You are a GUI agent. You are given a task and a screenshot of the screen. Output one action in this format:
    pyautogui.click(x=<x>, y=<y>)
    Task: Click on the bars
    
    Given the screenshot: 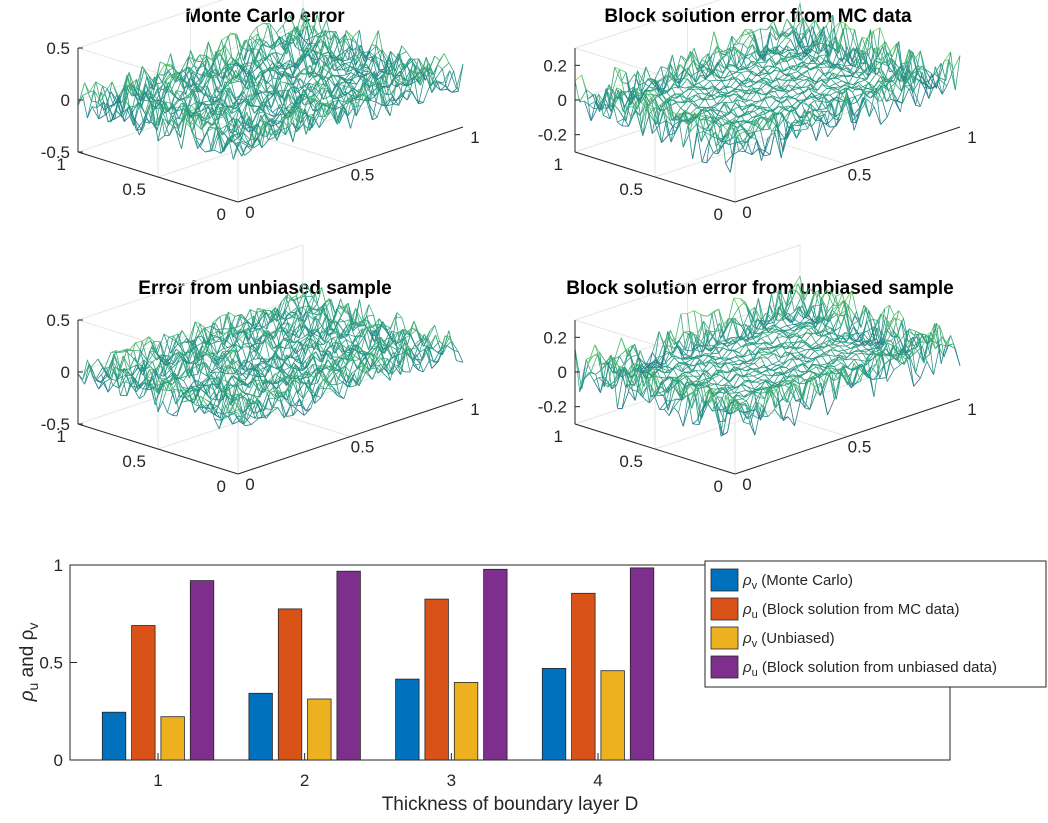 What is the action you would take?
    pyautogui.click(x=378, y=664)
    